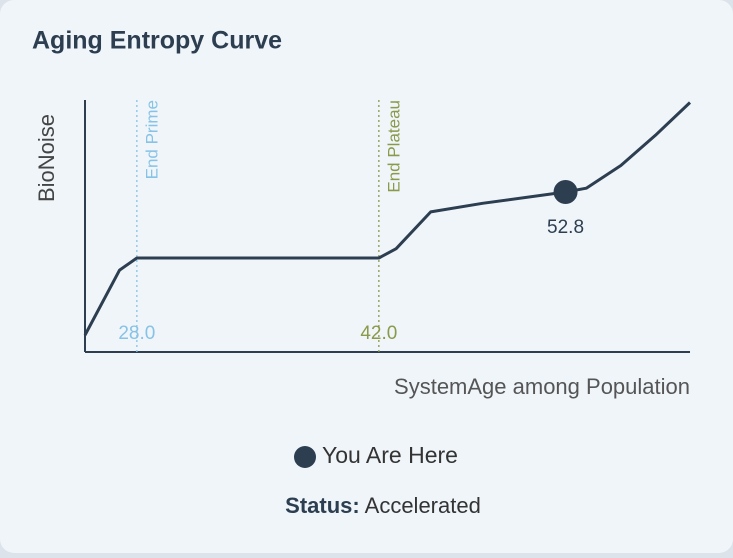 Image resolution: width=733 pixels, height=558 pixels. I want to click on status: Status: Accelerated, so click(383, 505).